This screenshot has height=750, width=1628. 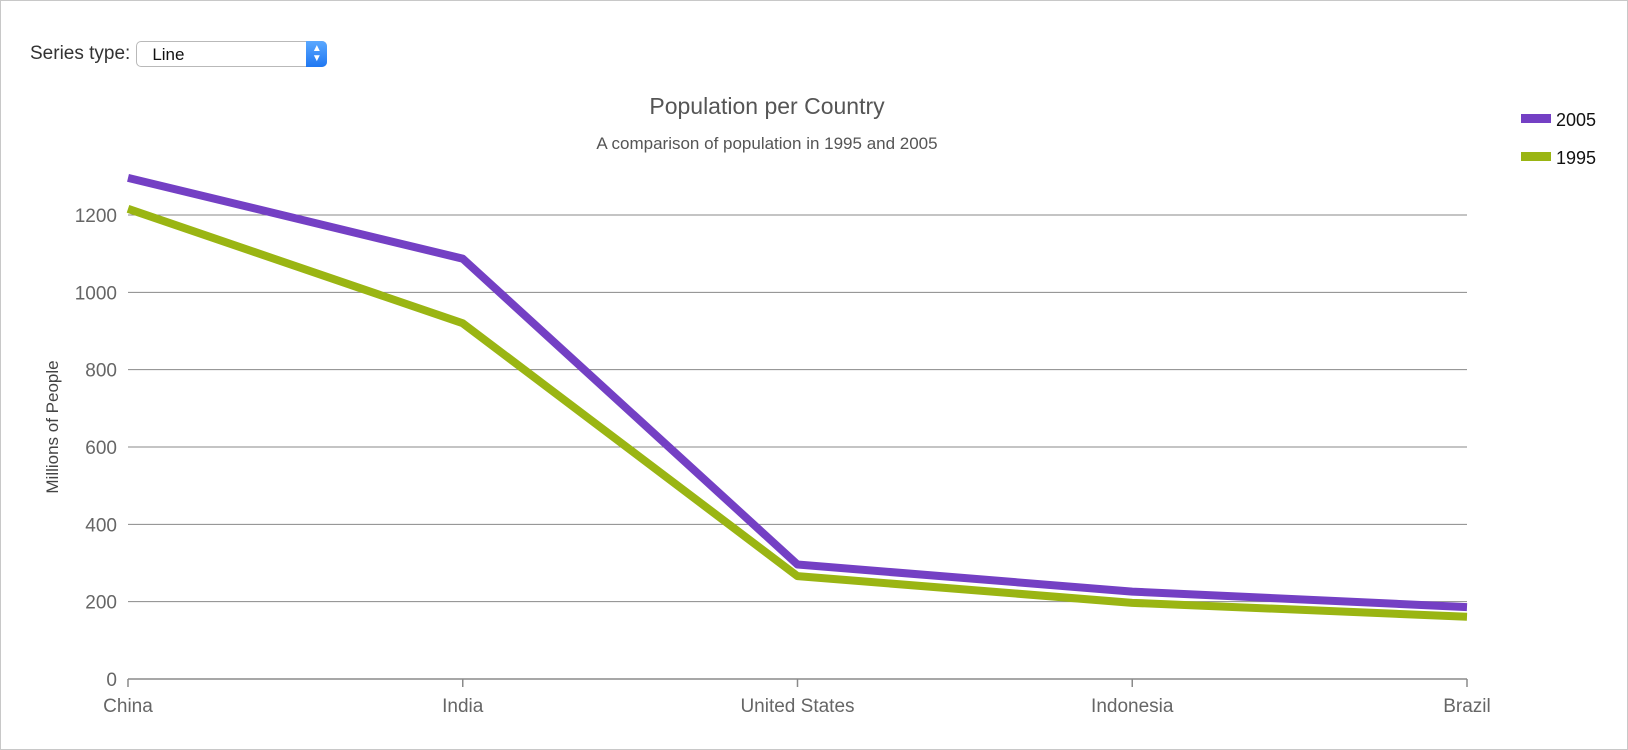 I want to click on legend-label-1995: 1995, so click(x=1576, y=158).